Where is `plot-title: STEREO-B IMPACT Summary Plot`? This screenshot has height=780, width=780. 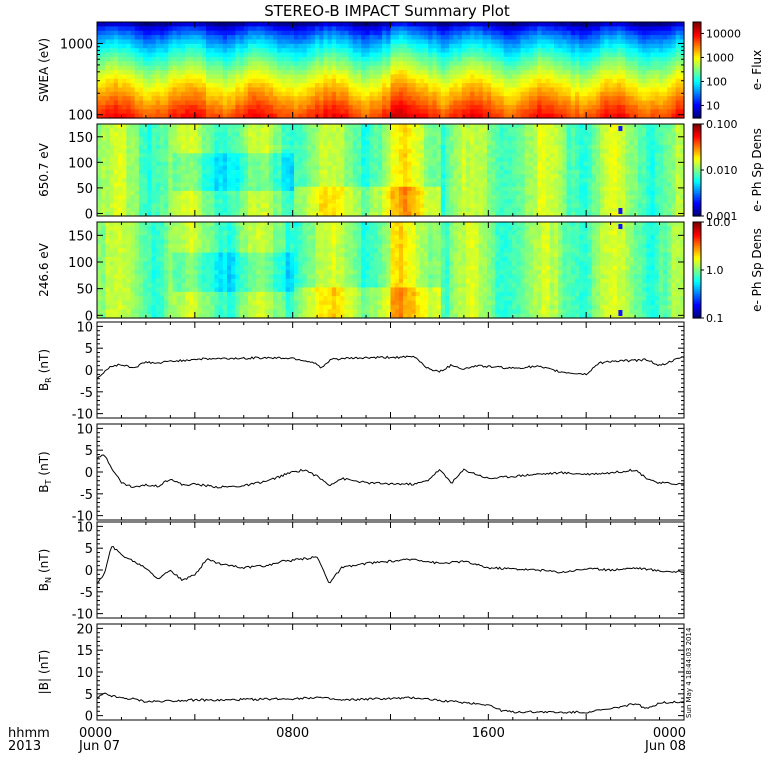 plot-title: STEREO-B IMPACT Summary Plot is located at coordinates (387, 11).